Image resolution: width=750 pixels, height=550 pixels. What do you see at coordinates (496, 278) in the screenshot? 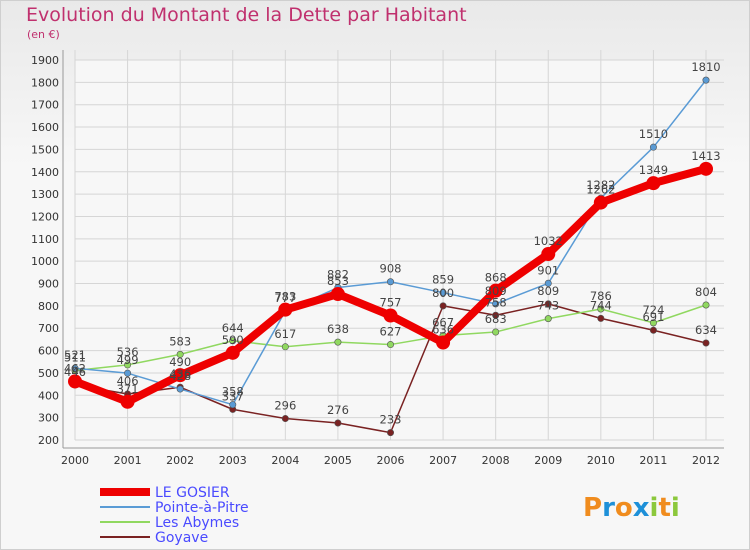
I see `data-label: 868` at bounding box center [496, 278].